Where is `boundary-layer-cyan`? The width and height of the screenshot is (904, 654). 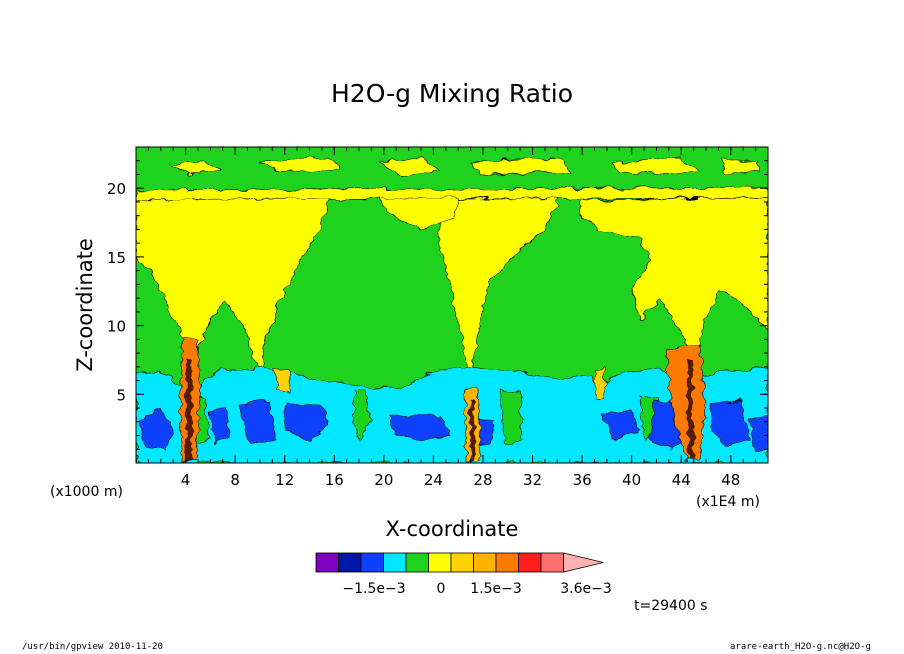 boundary-layer-cyan is located at coordinates (452, 415).